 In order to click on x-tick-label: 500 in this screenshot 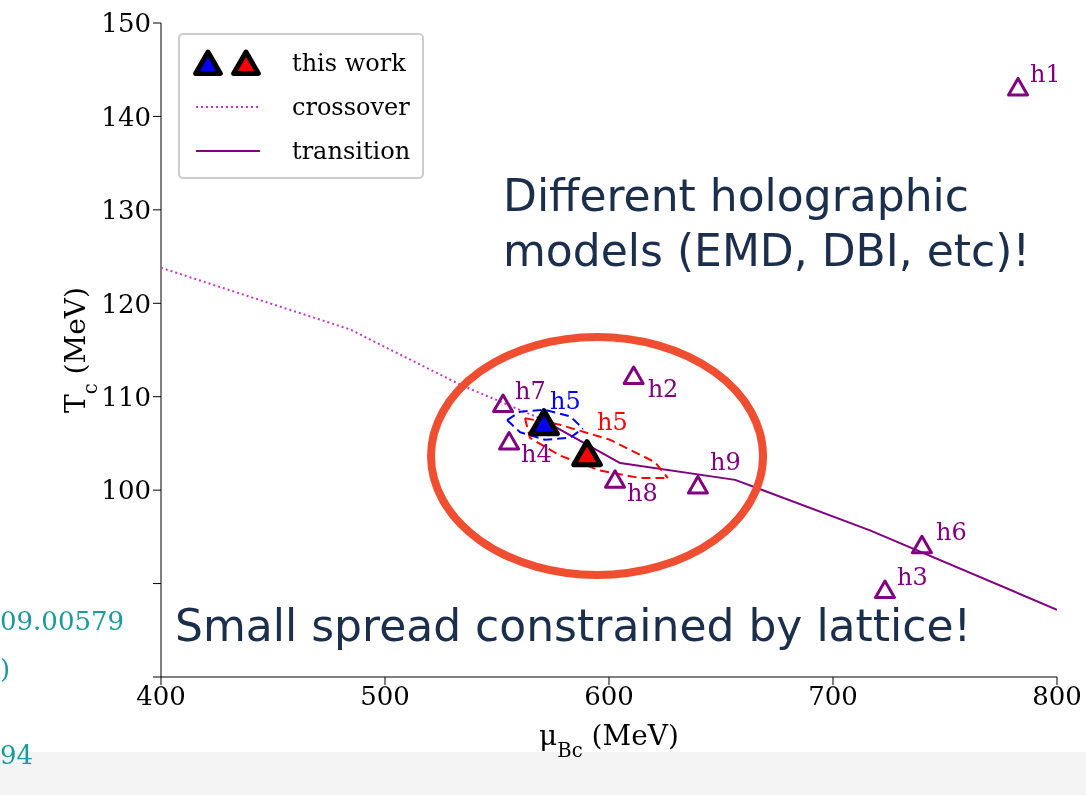, I will do `click(385, 696)`.